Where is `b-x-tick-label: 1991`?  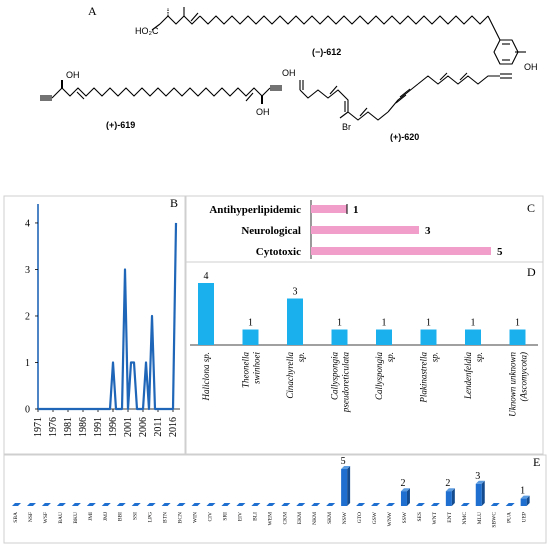 b-x-tick-label: 1991 is located at coordinates (98, 427).